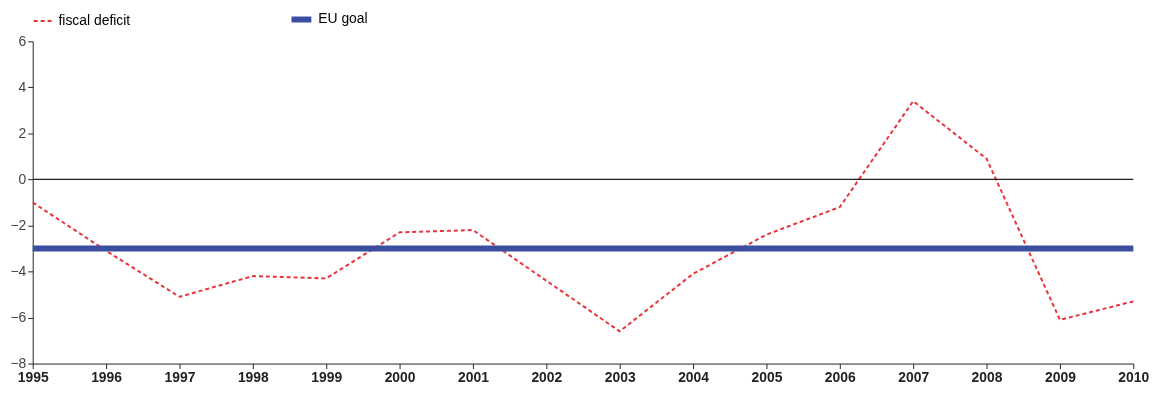 The height and width of the screenshot is (400, 1169). Describe the element at coordinates (400, 376) in the screenshot. I see `x-tick-label: 2000` at that location.